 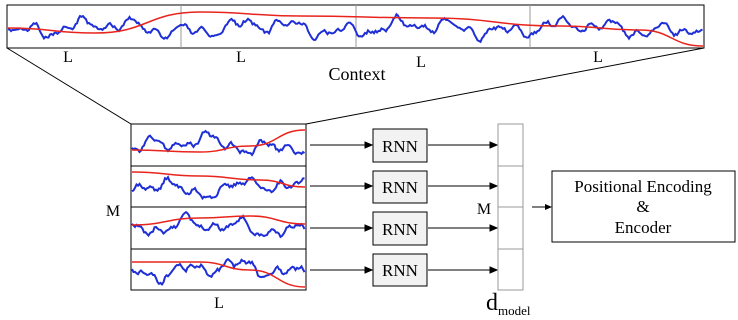 I want to click on encoder-box, so click(x=643, y=206).